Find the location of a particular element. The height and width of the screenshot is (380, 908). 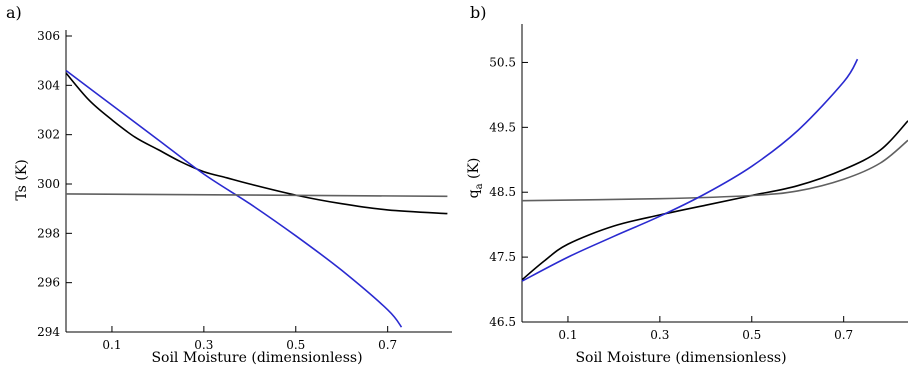

panel-b-xtick-label: 0.1 is located at coordinates (567, 335).